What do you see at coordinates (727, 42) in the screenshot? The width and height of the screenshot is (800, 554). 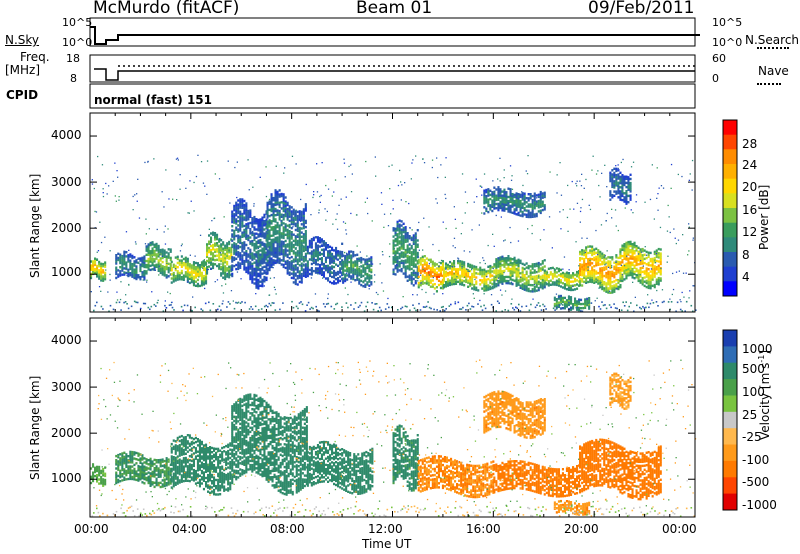 I see `nsearch-tick-bottom: 10^0` at bounding box center [727, 42].